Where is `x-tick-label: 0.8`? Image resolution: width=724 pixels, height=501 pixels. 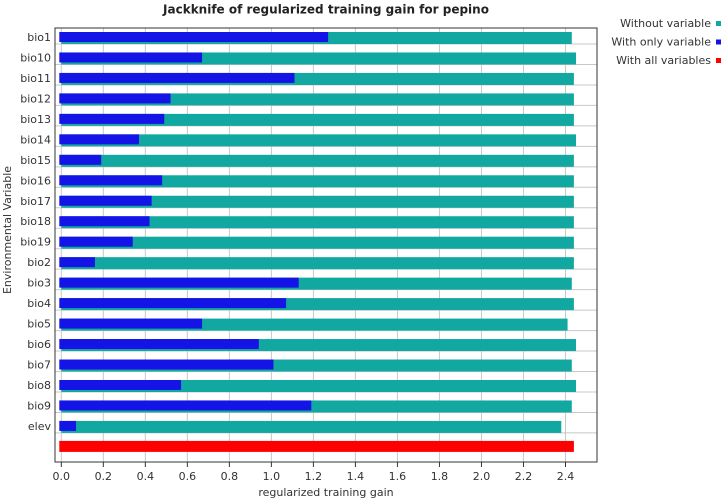
x-tick-label: 0.8 is located at coordinates (230, 476).